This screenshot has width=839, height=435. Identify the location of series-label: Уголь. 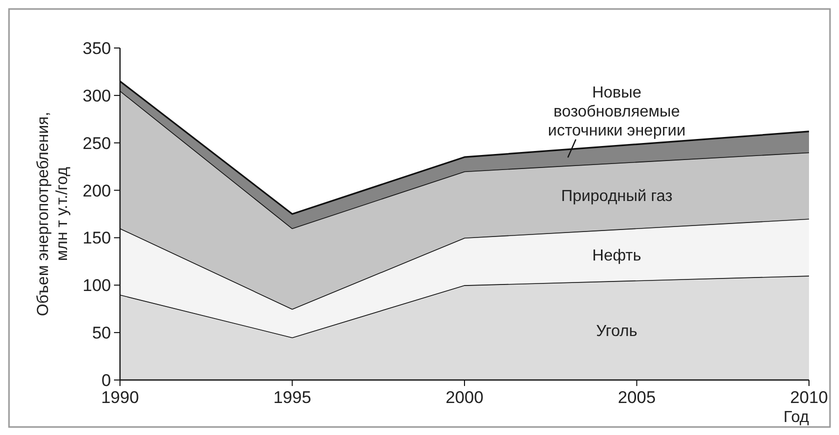
(617, 331).